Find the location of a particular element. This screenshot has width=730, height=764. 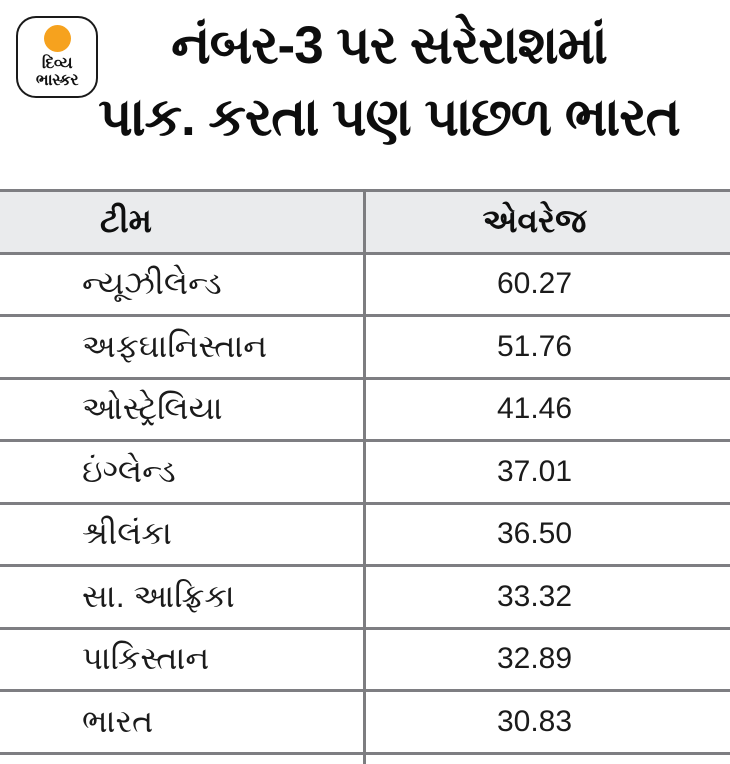

team-name-cell: ઇંગ્લેન્ડ is located at coordinates (129, 470).